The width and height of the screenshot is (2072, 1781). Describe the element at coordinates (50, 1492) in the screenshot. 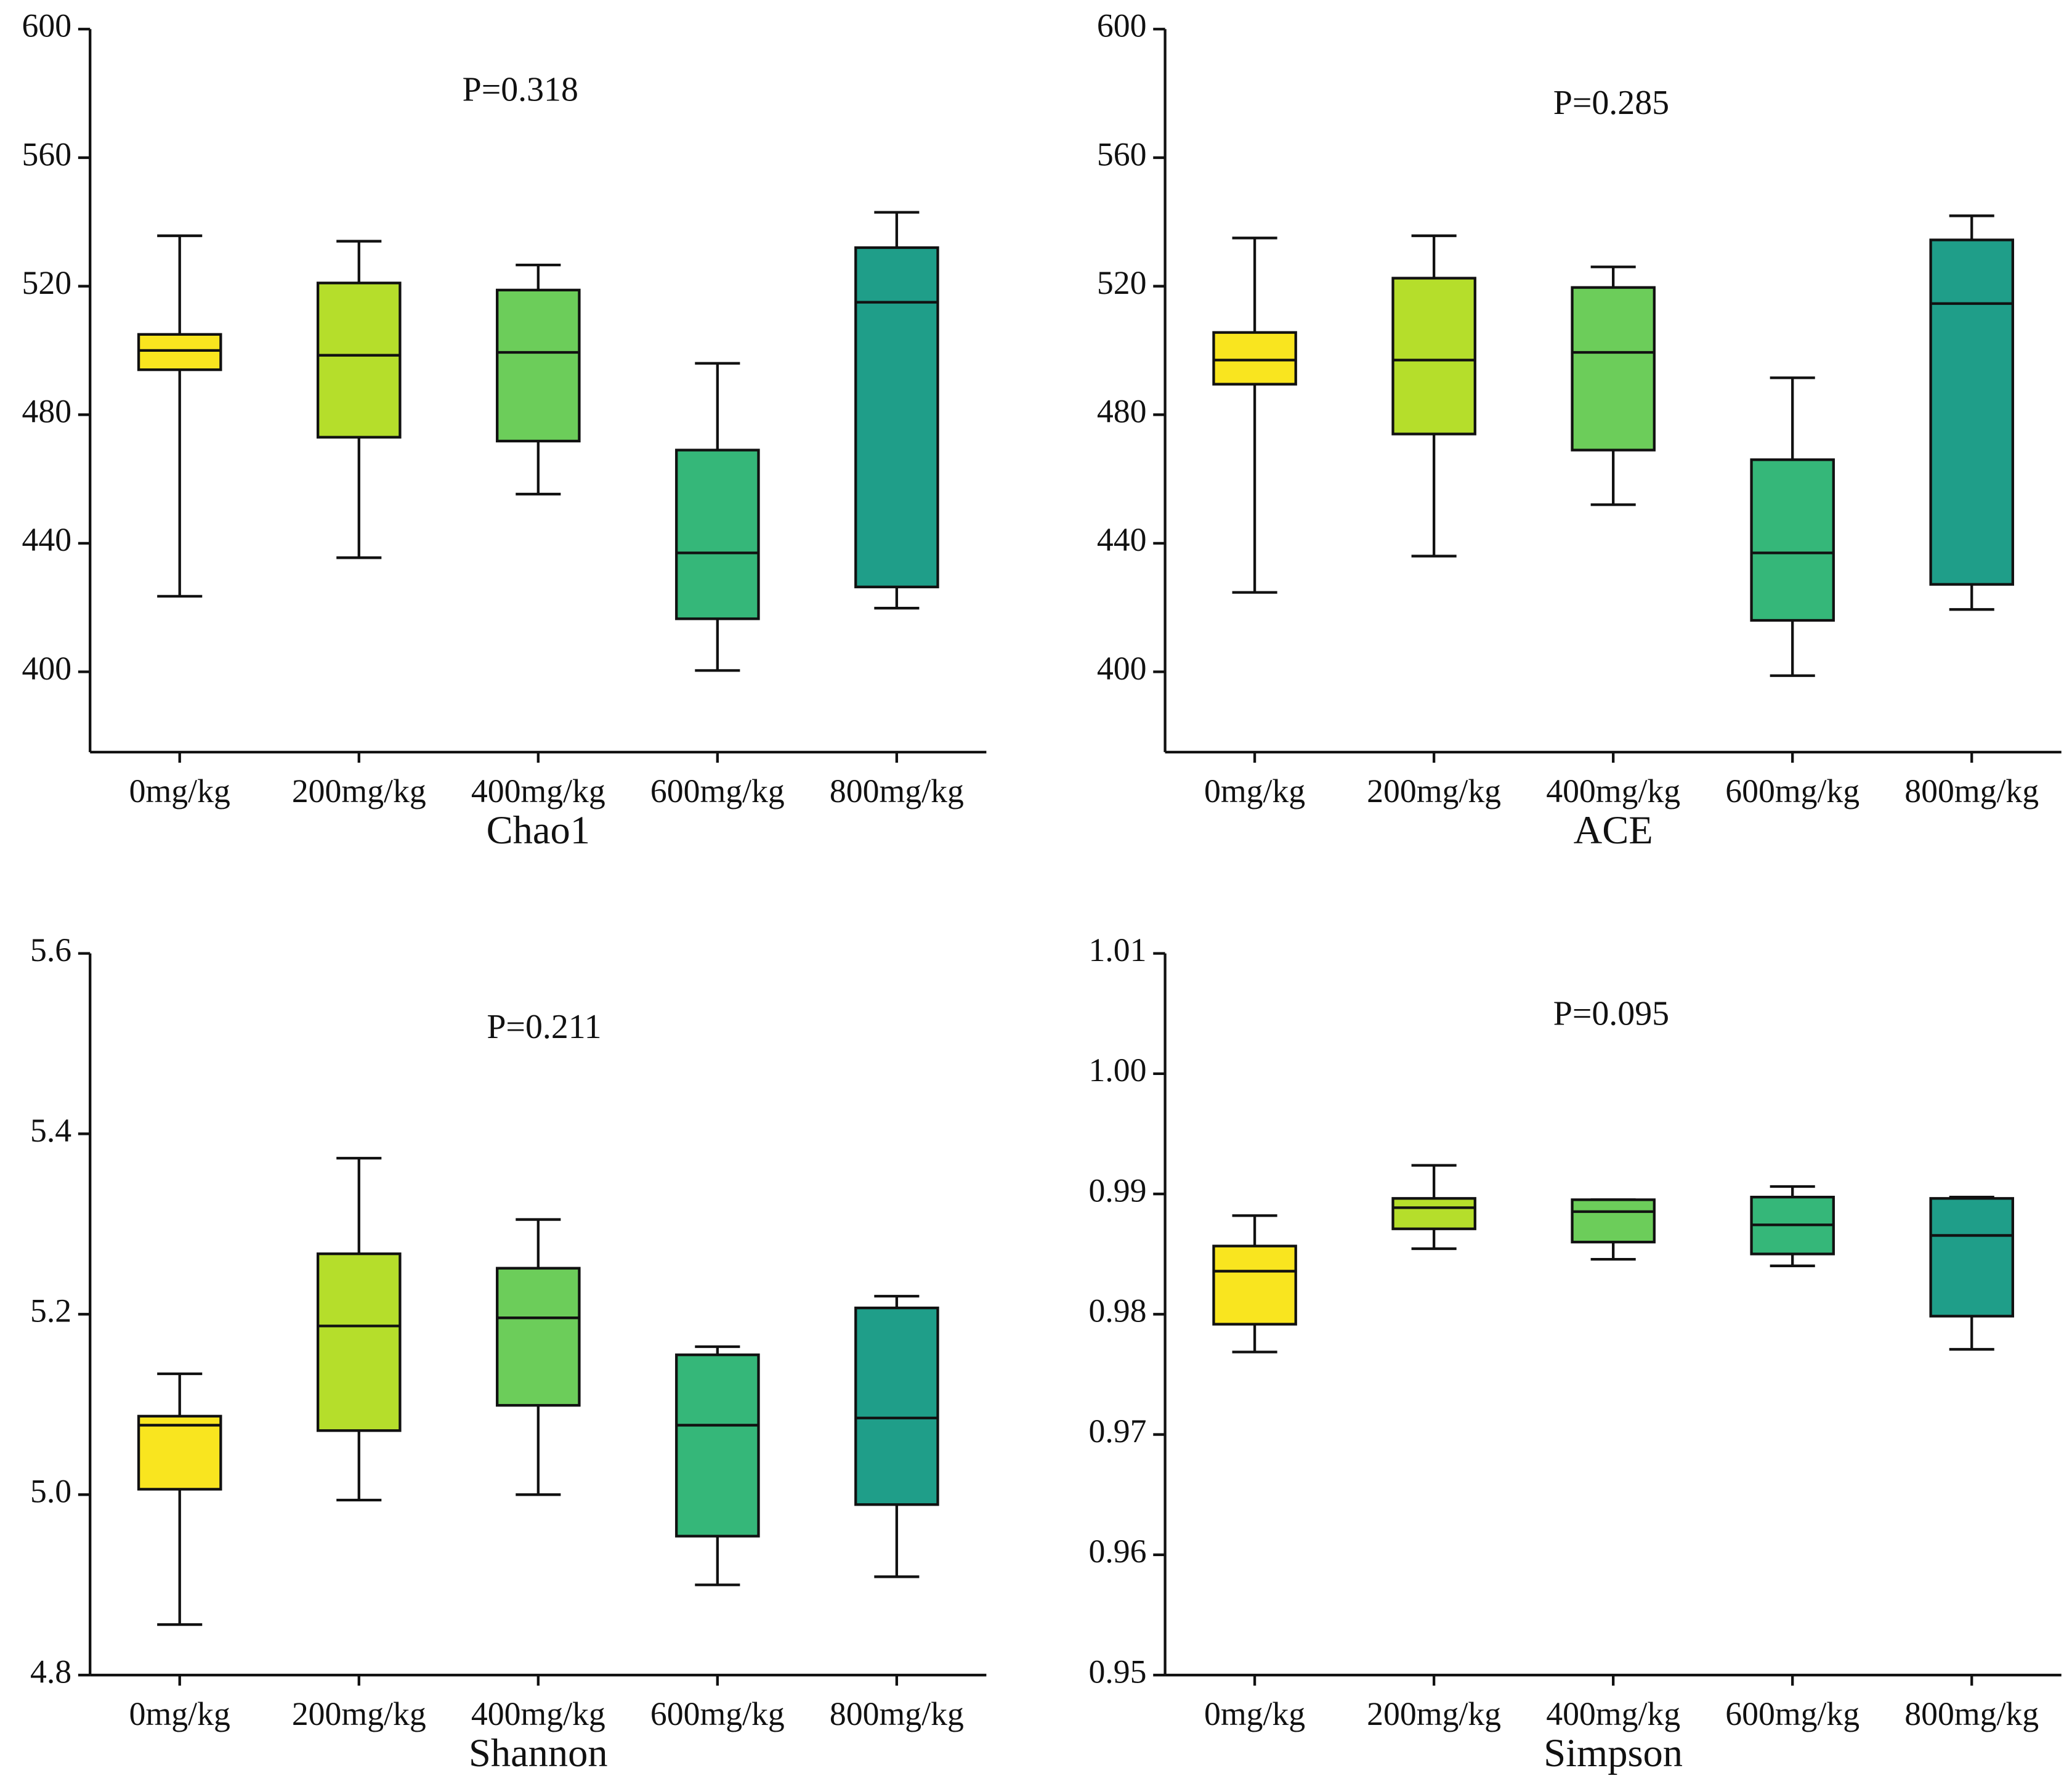

I see `y-tick-label: 5.0` at that location.